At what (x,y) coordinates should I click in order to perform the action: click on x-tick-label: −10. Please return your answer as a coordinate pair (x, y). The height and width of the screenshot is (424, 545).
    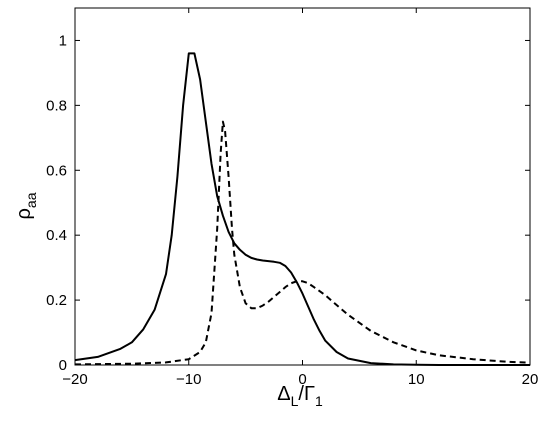
    Looking at the image, I should click on (188, 379).